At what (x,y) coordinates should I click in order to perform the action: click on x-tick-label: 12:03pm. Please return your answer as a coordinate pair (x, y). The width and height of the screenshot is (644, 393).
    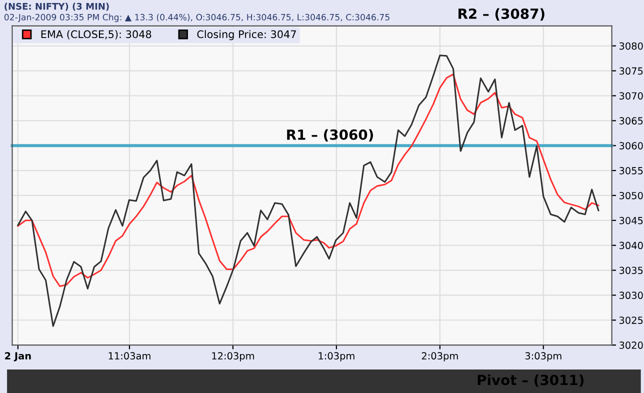
    Looking at the image, I should click on (233, 357).